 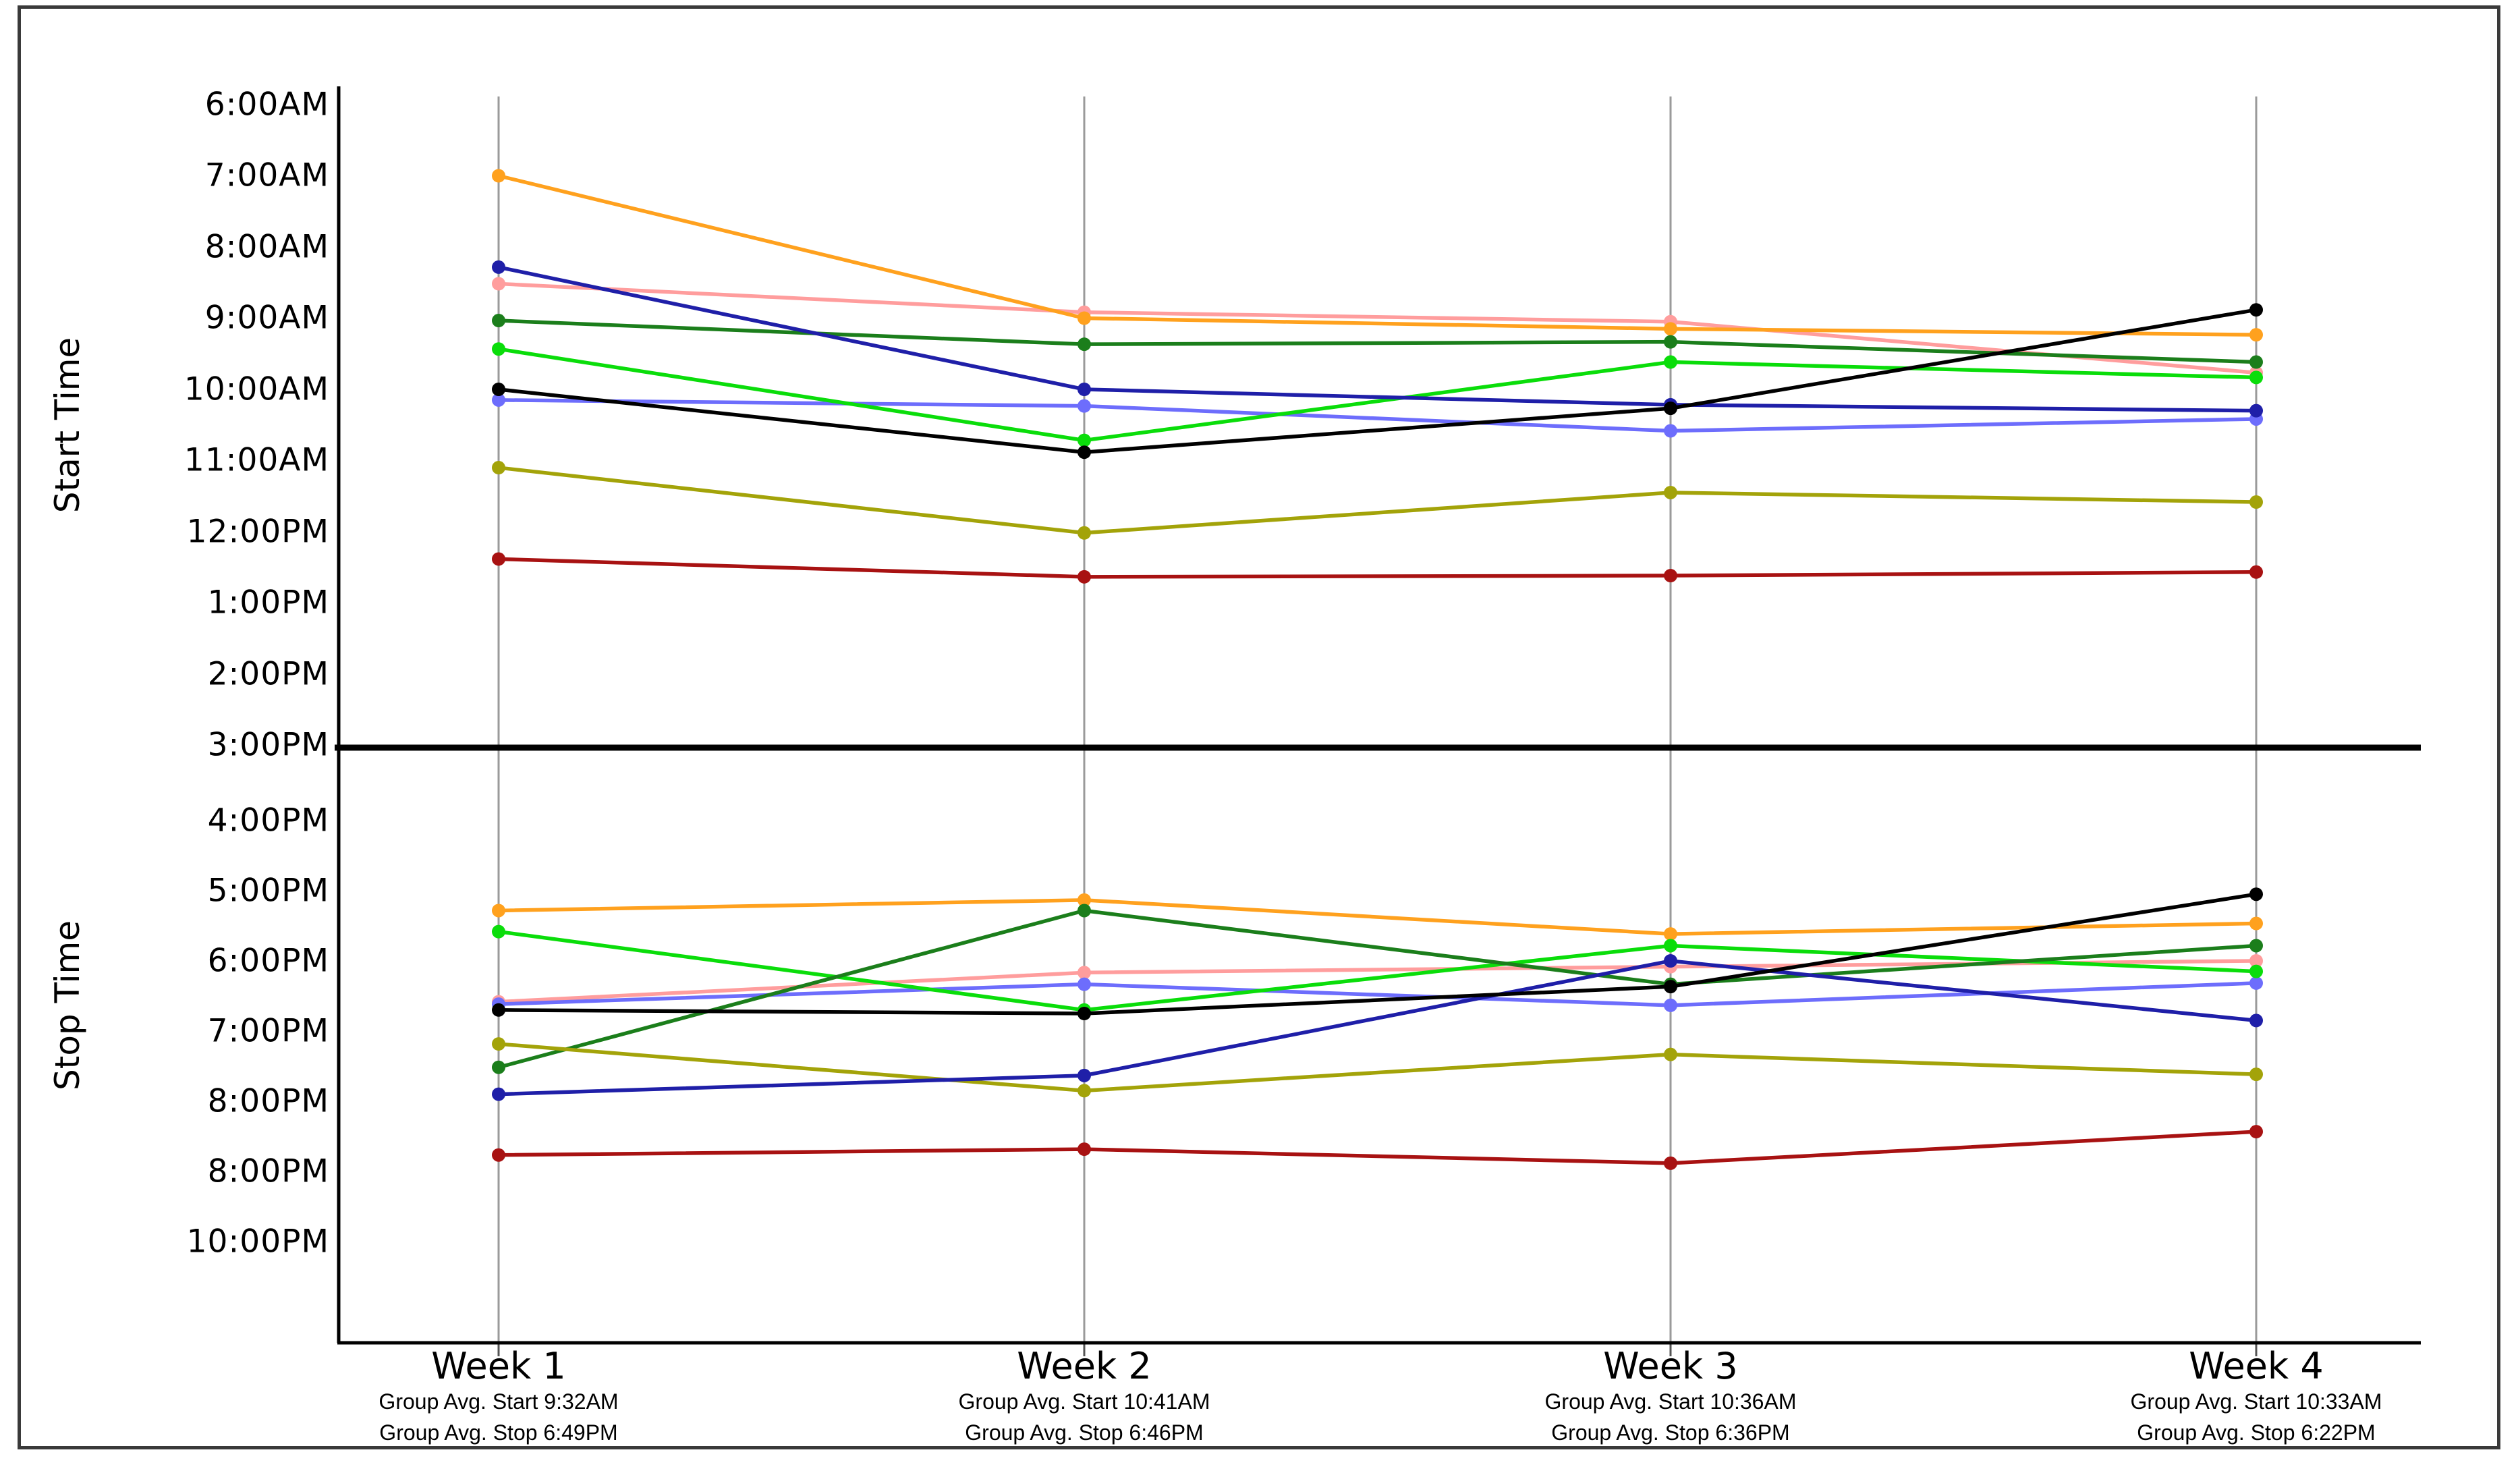 I want to click on series-line-navy-blue-start, so click(x=1377, y=339).